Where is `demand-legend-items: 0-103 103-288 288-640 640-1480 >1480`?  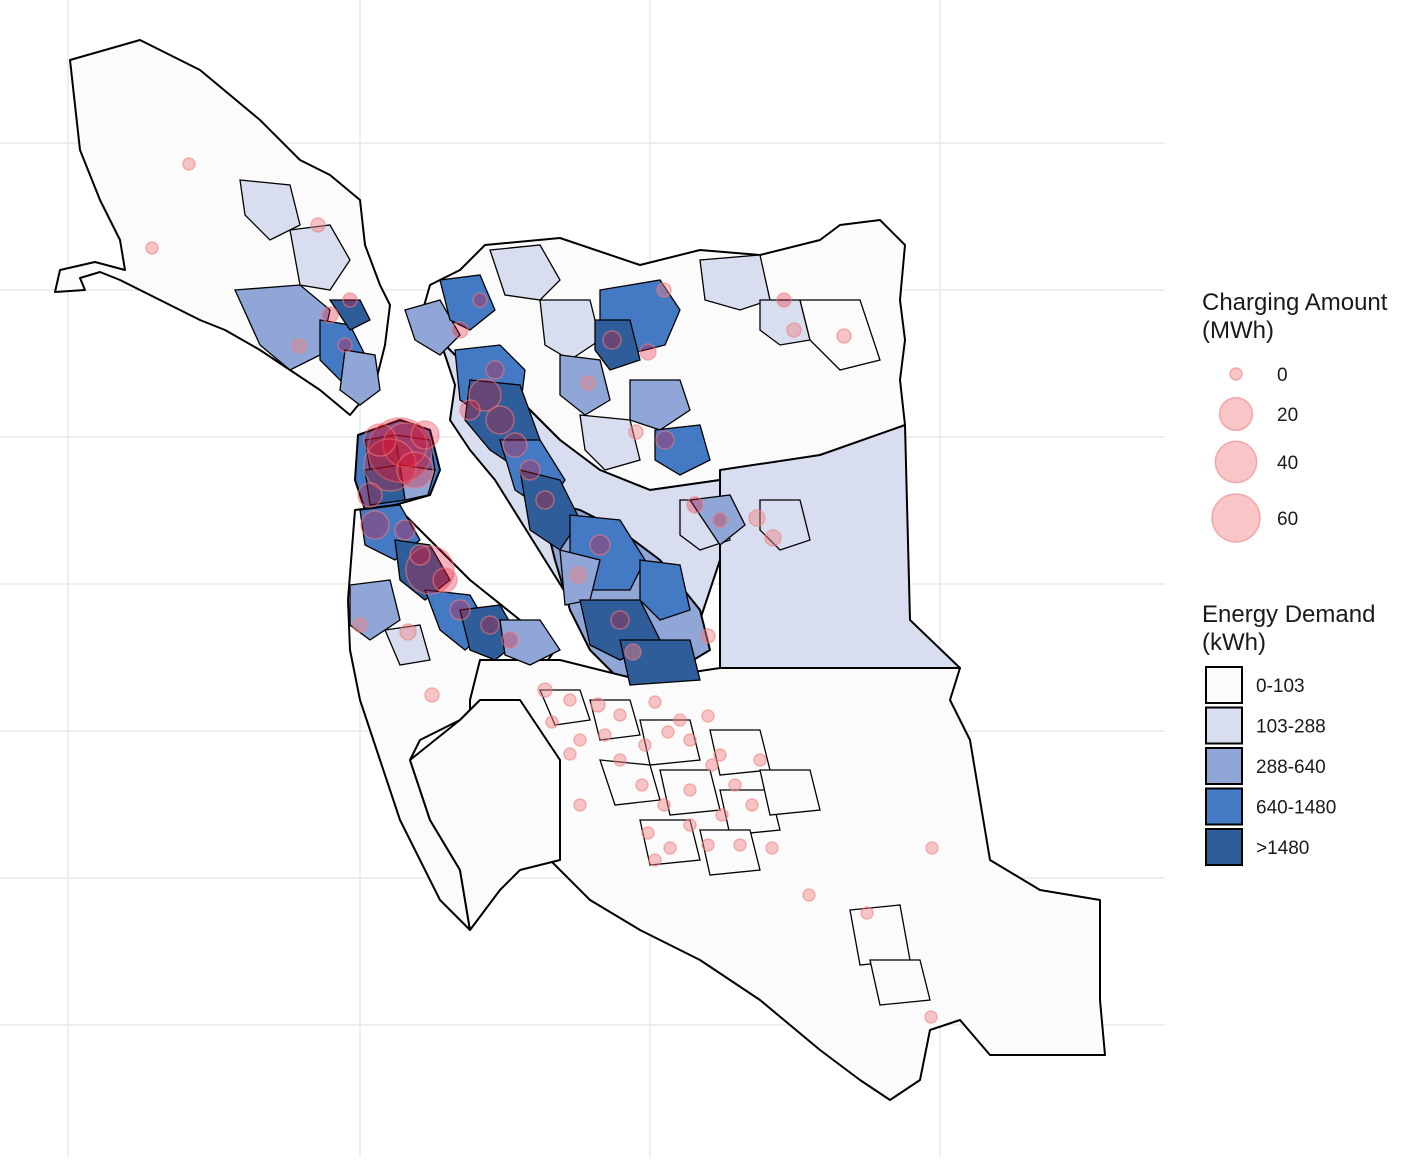 demand-legend-items: 0-103 103-288 288-640 640-1480 >1480 is located at coordinates (1270, 766).